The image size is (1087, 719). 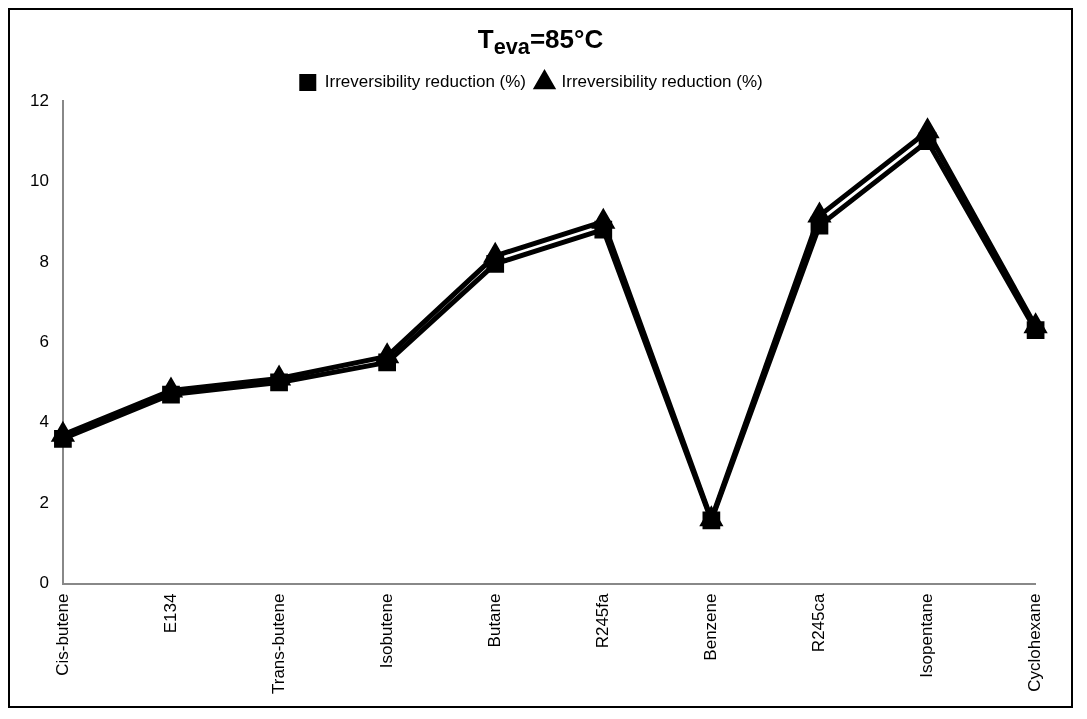 I want to click on y-tick-label: 0, so click(x=44, y=583).